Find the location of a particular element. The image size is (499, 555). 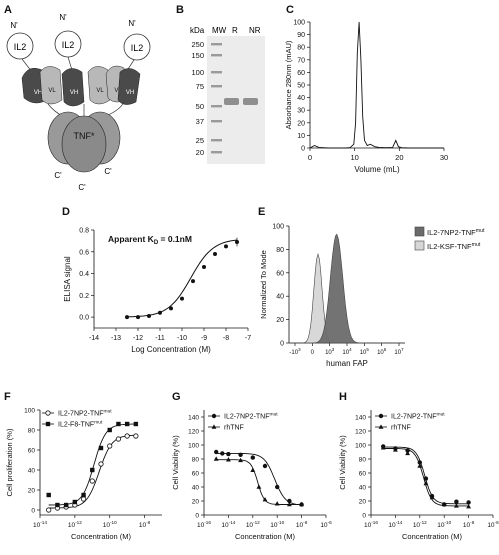

x-tick-label: -9 is located at coordinates (204, 338).